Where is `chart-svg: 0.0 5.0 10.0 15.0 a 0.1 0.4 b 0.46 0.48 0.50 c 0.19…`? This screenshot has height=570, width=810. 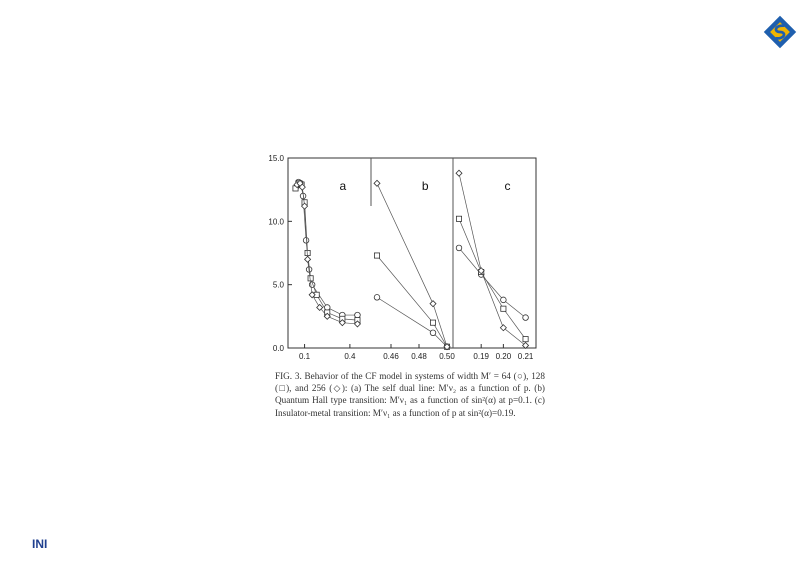
chart-svg: 0.0 5.0 10.0 15.0 a 0.1 0.4 b 0.46 0.48 0.50 c 0.19… is located at coordinates (402, 257).